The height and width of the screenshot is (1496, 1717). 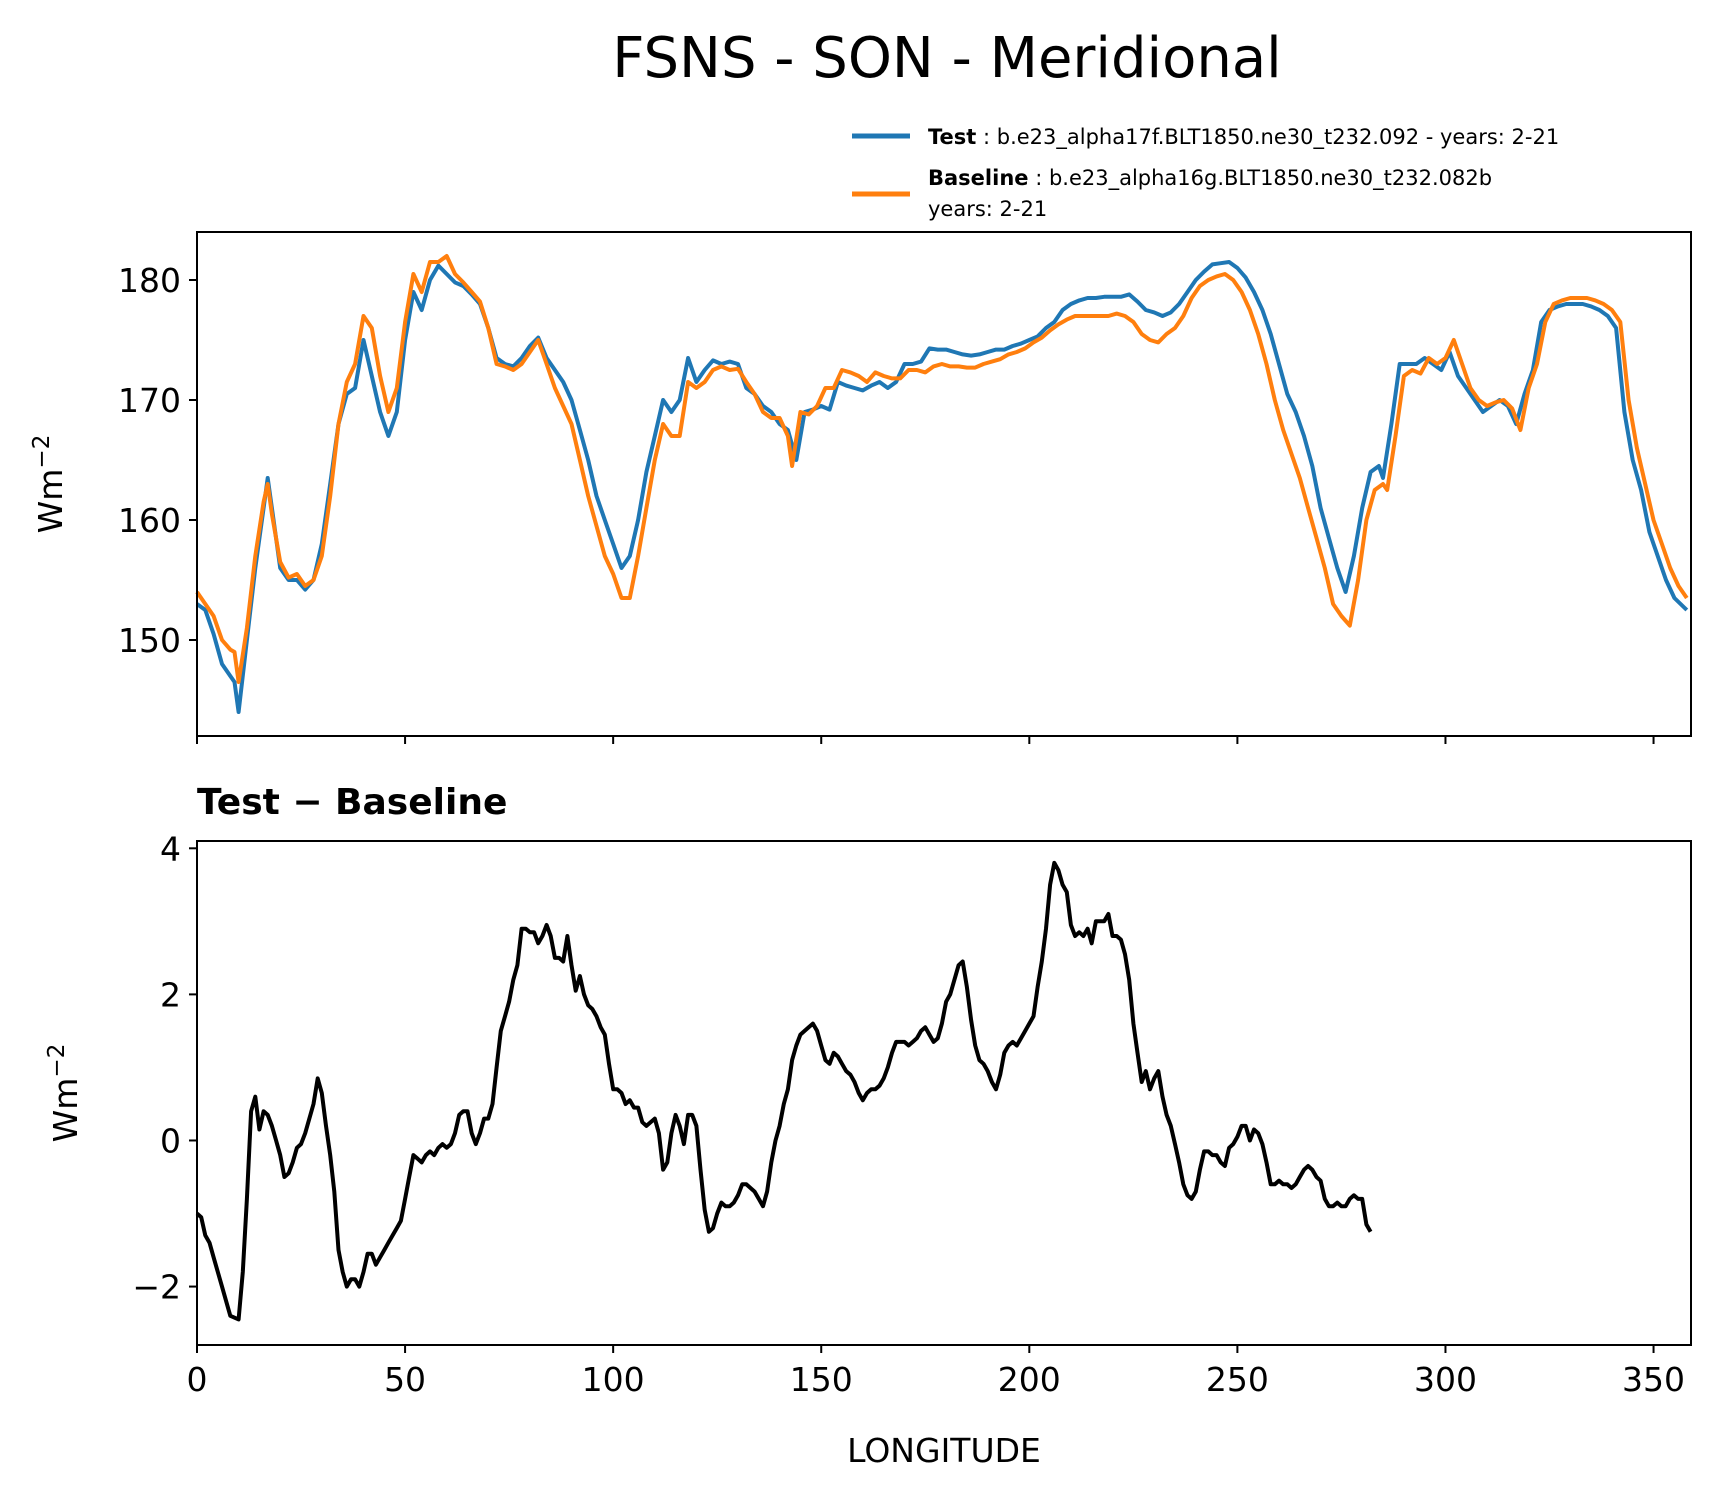 What do you see at coordinates (978, 178) in the screenshot?
I see `legend-baseline-name: Baseline` at bounding box center [978, 178].